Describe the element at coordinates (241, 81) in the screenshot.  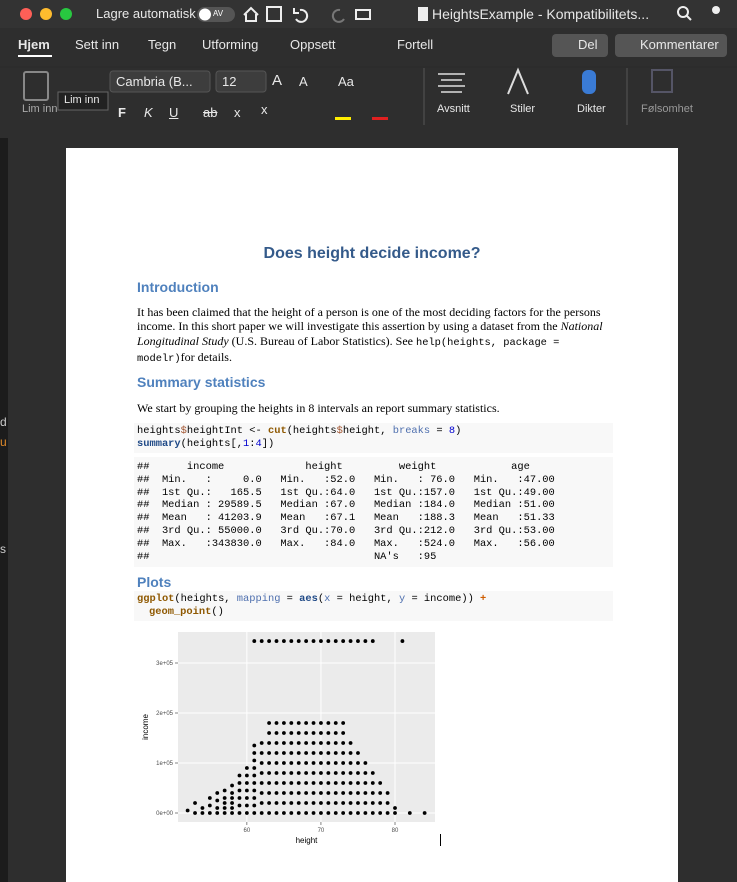
I see `size-box` at that location.